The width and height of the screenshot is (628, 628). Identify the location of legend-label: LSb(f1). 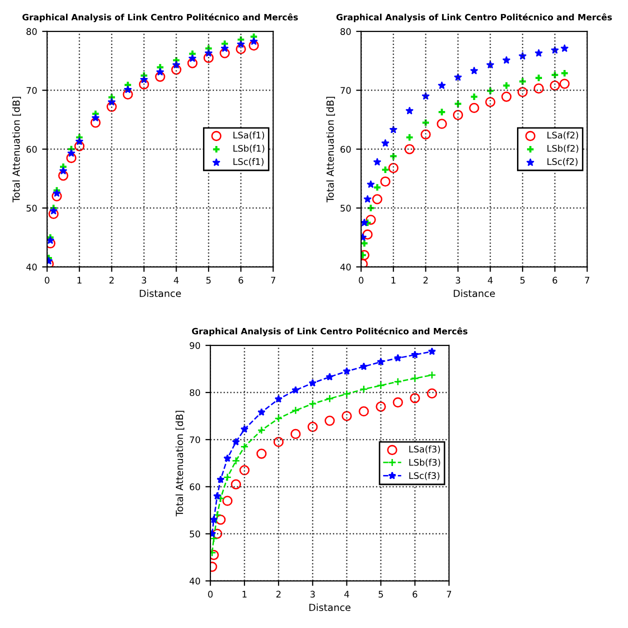
(248, 148).